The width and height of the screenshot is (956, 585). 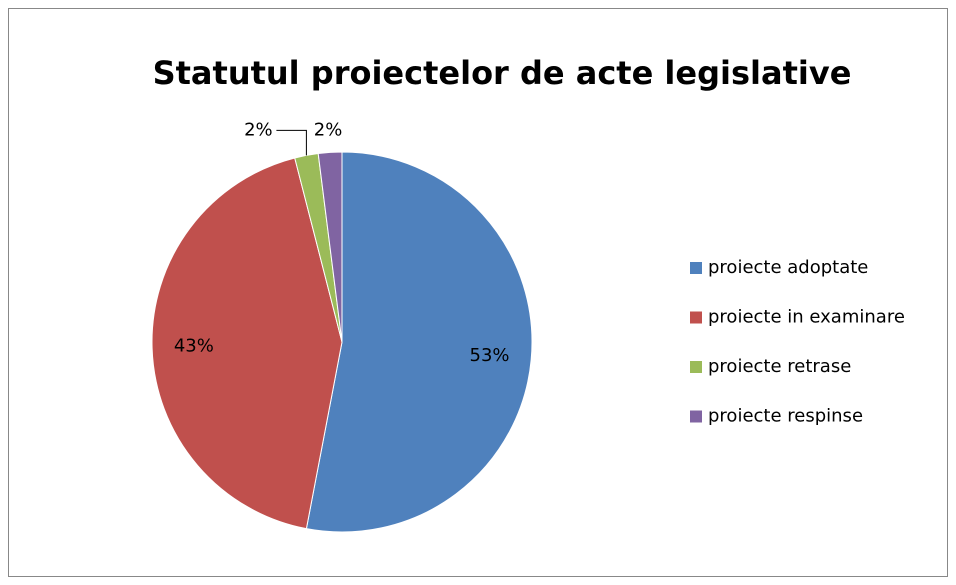 What do you see at coordinates (806, 317) in the screenshot?
I see `legend-label: proiecte in examinare` at bounding box center [806, 317].